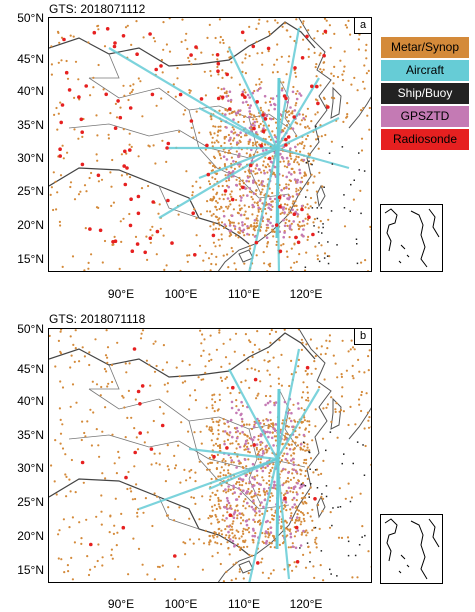  Describe the element at coordinates (30, 329) in the screenshot. I see `panel-b-lat-50: 50°N` at that location.